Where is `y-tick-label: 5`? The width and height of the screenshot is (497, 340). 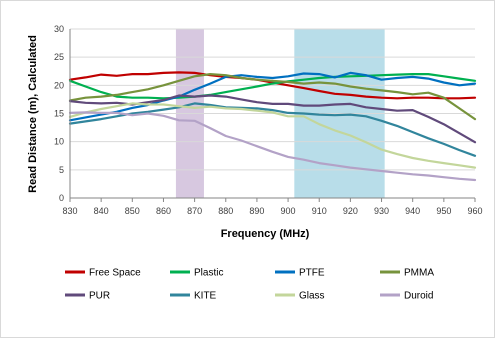 y-tick-label: 5 is located at coordinates (61, 170).